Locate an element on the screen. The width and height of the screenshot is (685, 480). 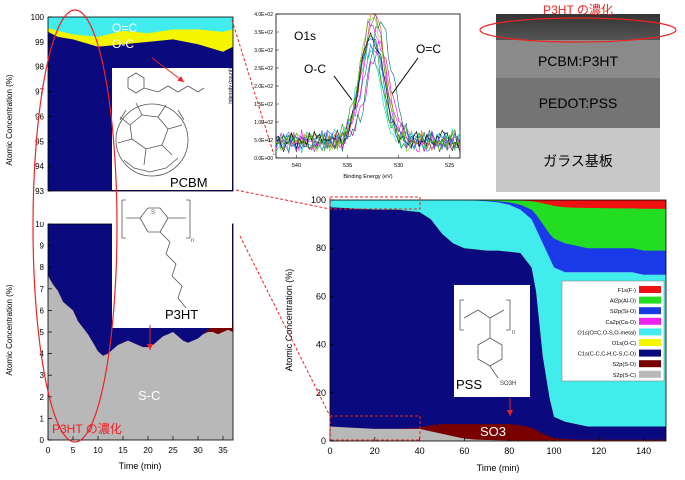
left-bottom-xlabel: Time (min) is located at coordinates (140, 466).